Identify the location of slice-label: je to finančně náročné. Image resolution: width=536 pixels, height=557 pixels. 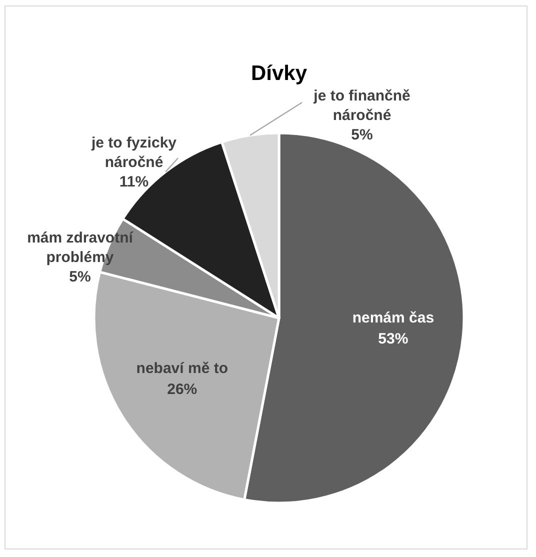
(361, 105).